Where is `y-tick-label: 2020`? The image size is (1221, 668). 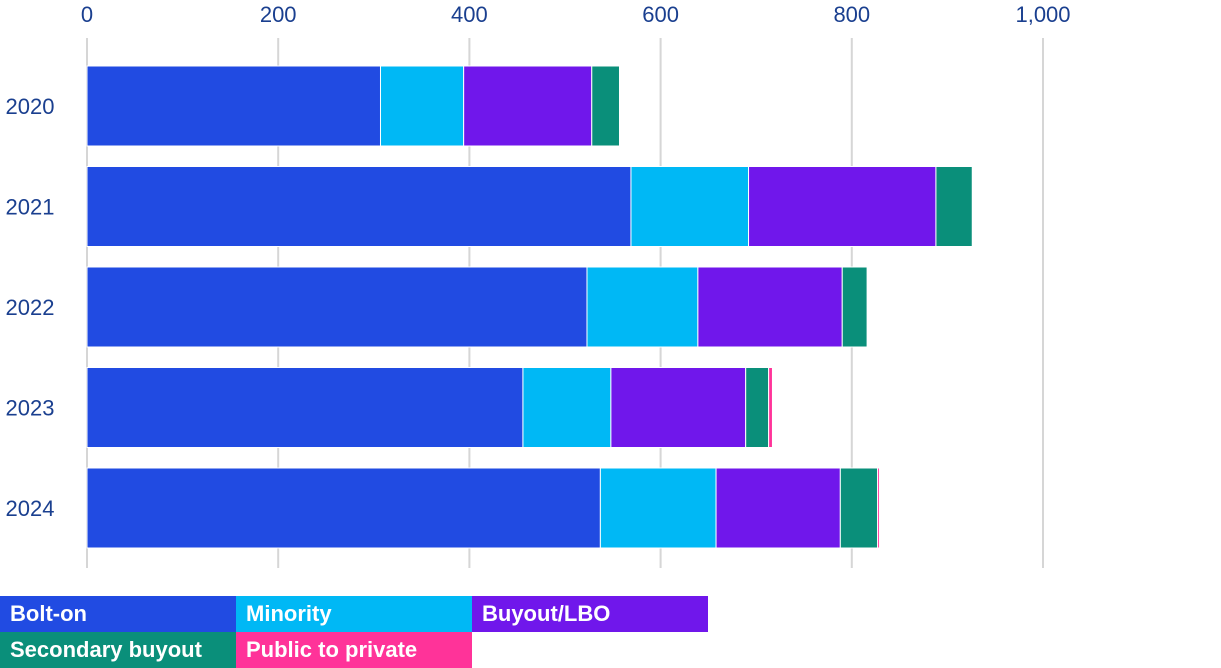
y-tick-label: 2020 is located at coordinates (30, 106).